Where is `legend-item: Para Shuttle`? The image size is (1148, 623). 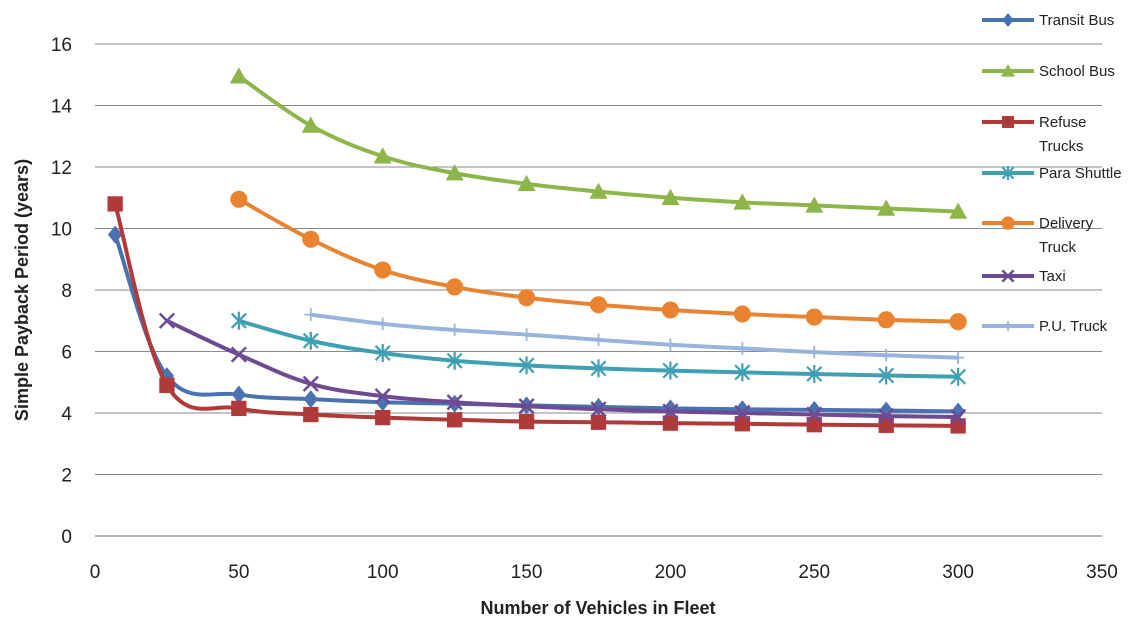
legend-item: Para Shuttle is located at coordinates (1052, 173).